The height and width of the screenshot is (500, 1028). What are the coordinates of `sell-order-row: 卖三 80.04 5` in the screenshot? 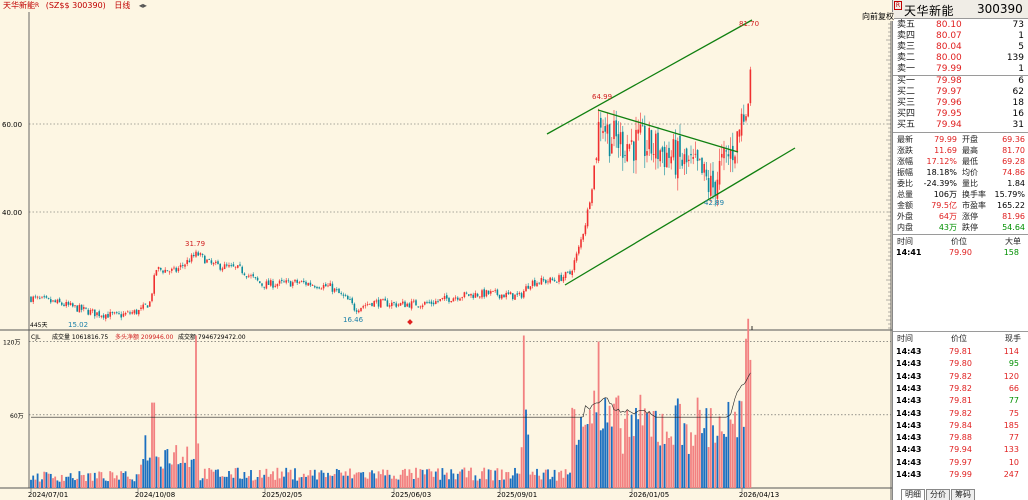 It's located at (960, 47).